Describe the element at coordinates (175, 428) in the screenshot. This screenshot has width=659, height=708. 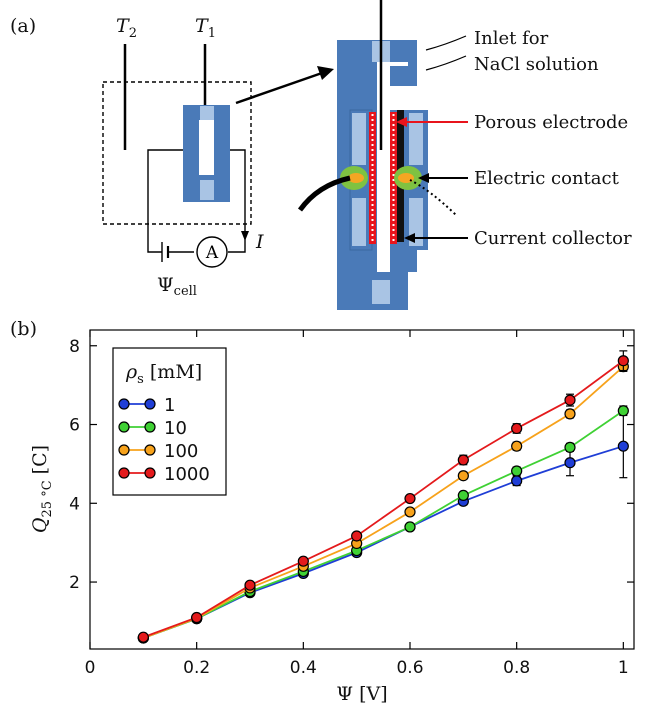
I see `legend-label: 10` at that location.